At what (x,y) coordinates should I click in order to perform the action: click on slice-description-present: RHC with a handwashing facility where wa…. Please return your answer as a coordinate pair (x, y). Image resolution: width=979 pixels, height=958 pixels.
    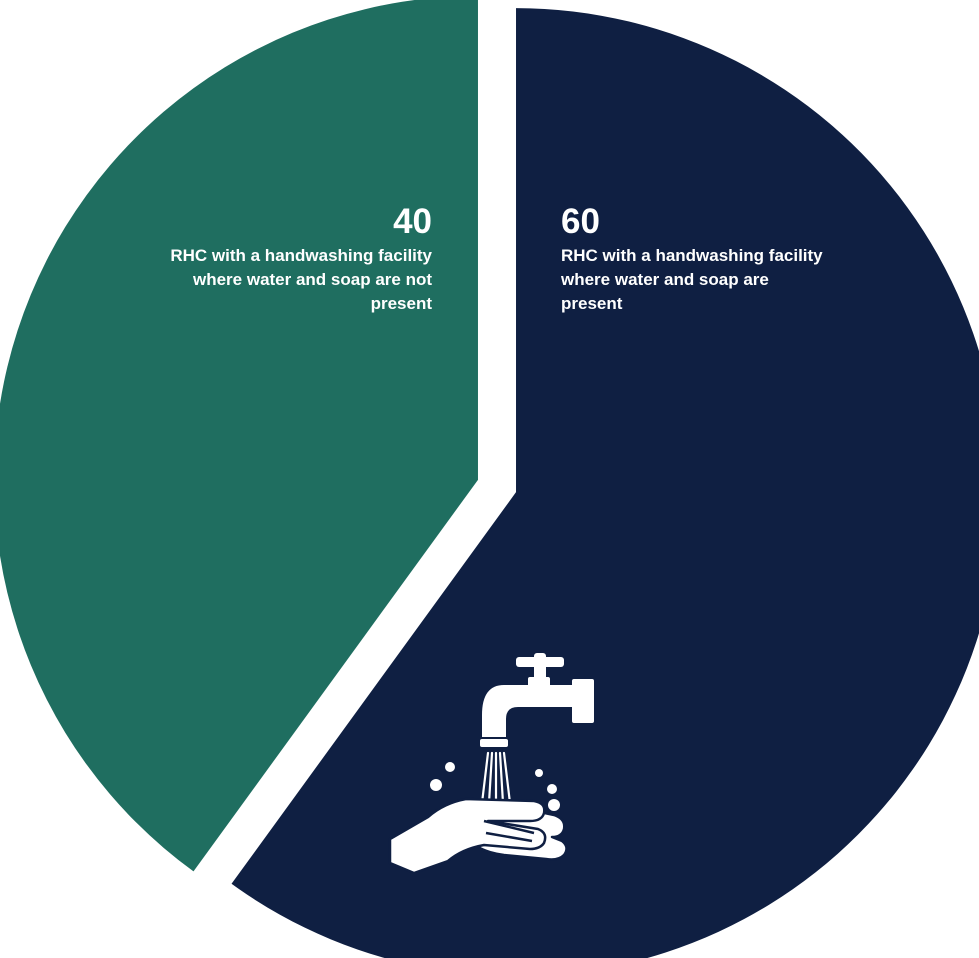
    Looking at the image, I should click on (692, 279).